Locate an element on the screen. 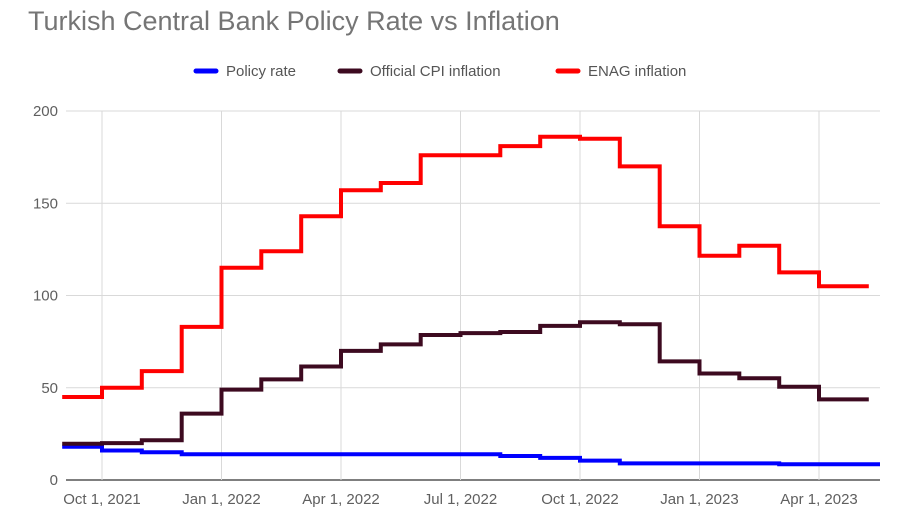 This screenshot has width=900, height=510. legend-label: Official CPI inflation is located at coordinates (435, 71).